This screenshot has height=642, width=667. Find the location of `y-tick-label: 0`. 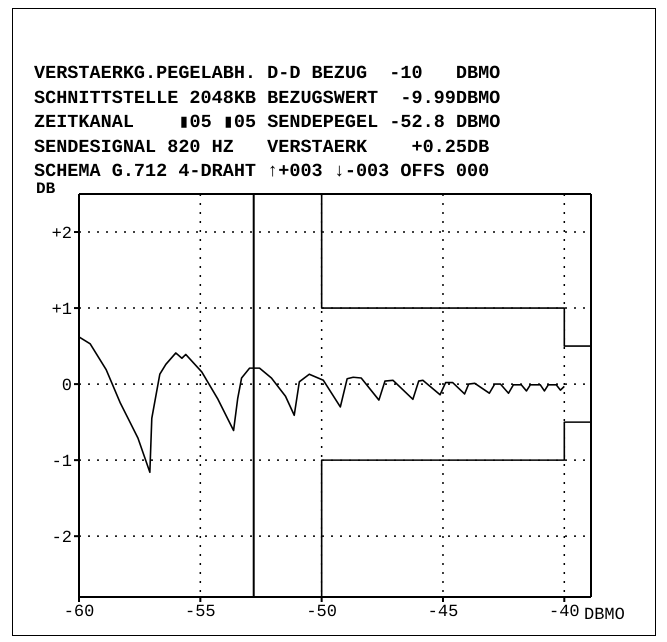

y-tick-label: 0 is located at coordinates (67, 386).